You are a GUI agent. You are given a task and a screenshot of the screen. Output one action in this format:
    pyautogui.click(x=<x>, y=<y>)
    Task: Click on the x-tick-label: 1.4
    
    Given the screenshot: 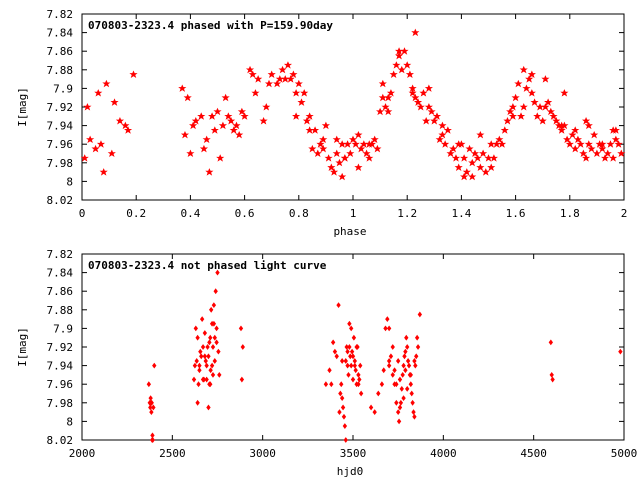 What is the action you would take?
    pyautogui.click(x=461, y=213)
    